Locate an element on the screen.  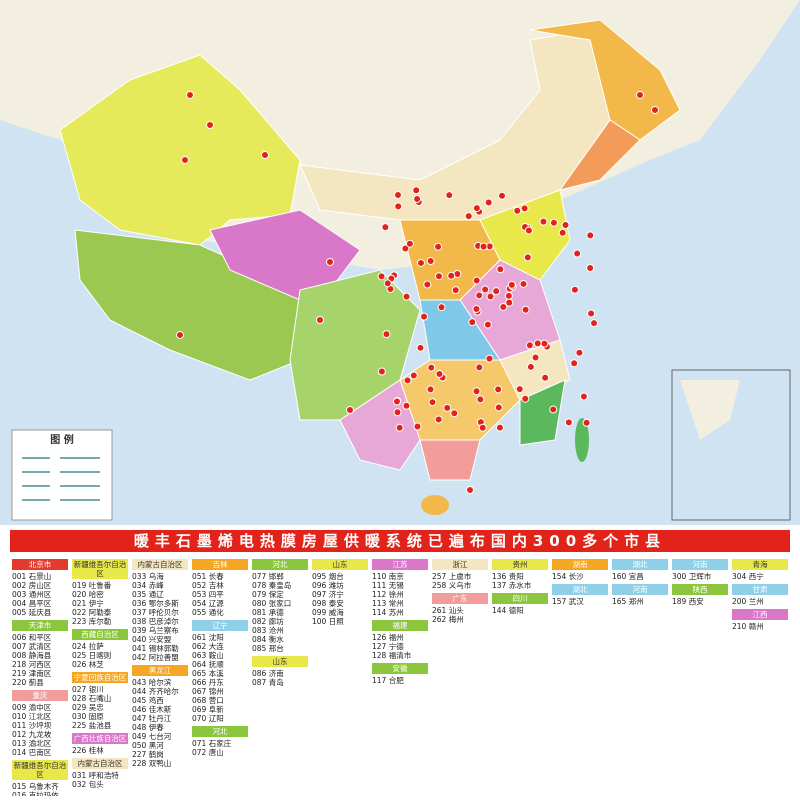
city-item: 012 九龙坡 is located at coordinates (32, 734).